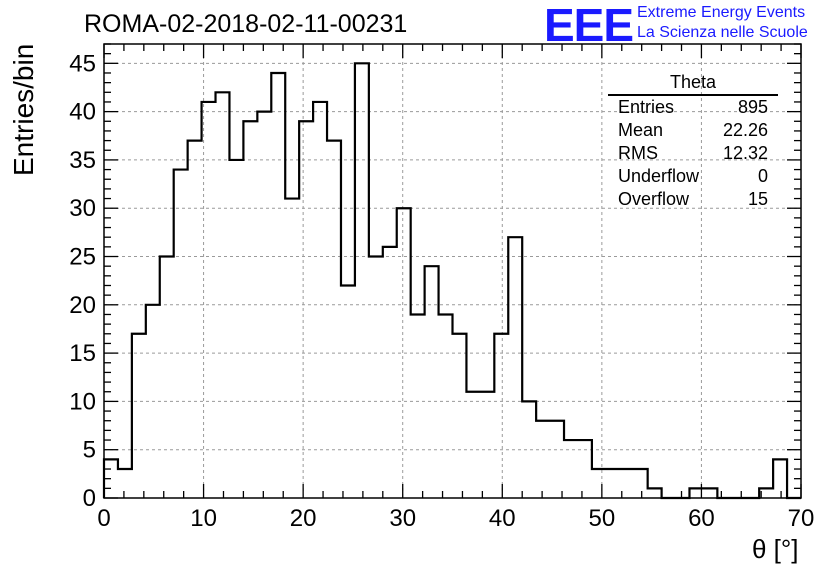 This screenshot has width=836, height=572. What do you see at coordinates (502, 518) in the screenshot?
I see `x-tick-label: 40` at bounding box center [502, 518].